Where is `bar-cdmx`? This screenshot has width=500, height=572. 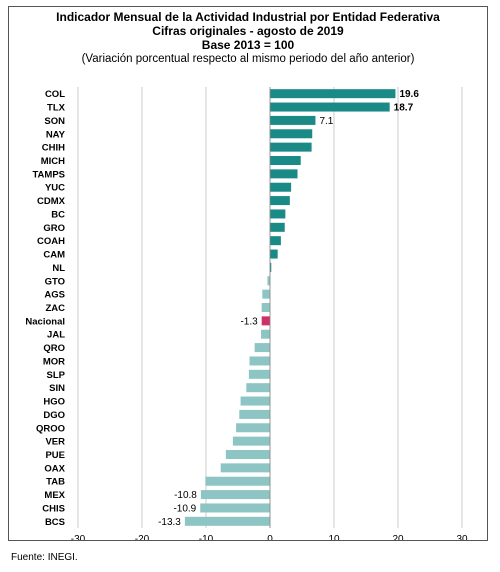 bar-cdmx is located at coordinates (280, 201).